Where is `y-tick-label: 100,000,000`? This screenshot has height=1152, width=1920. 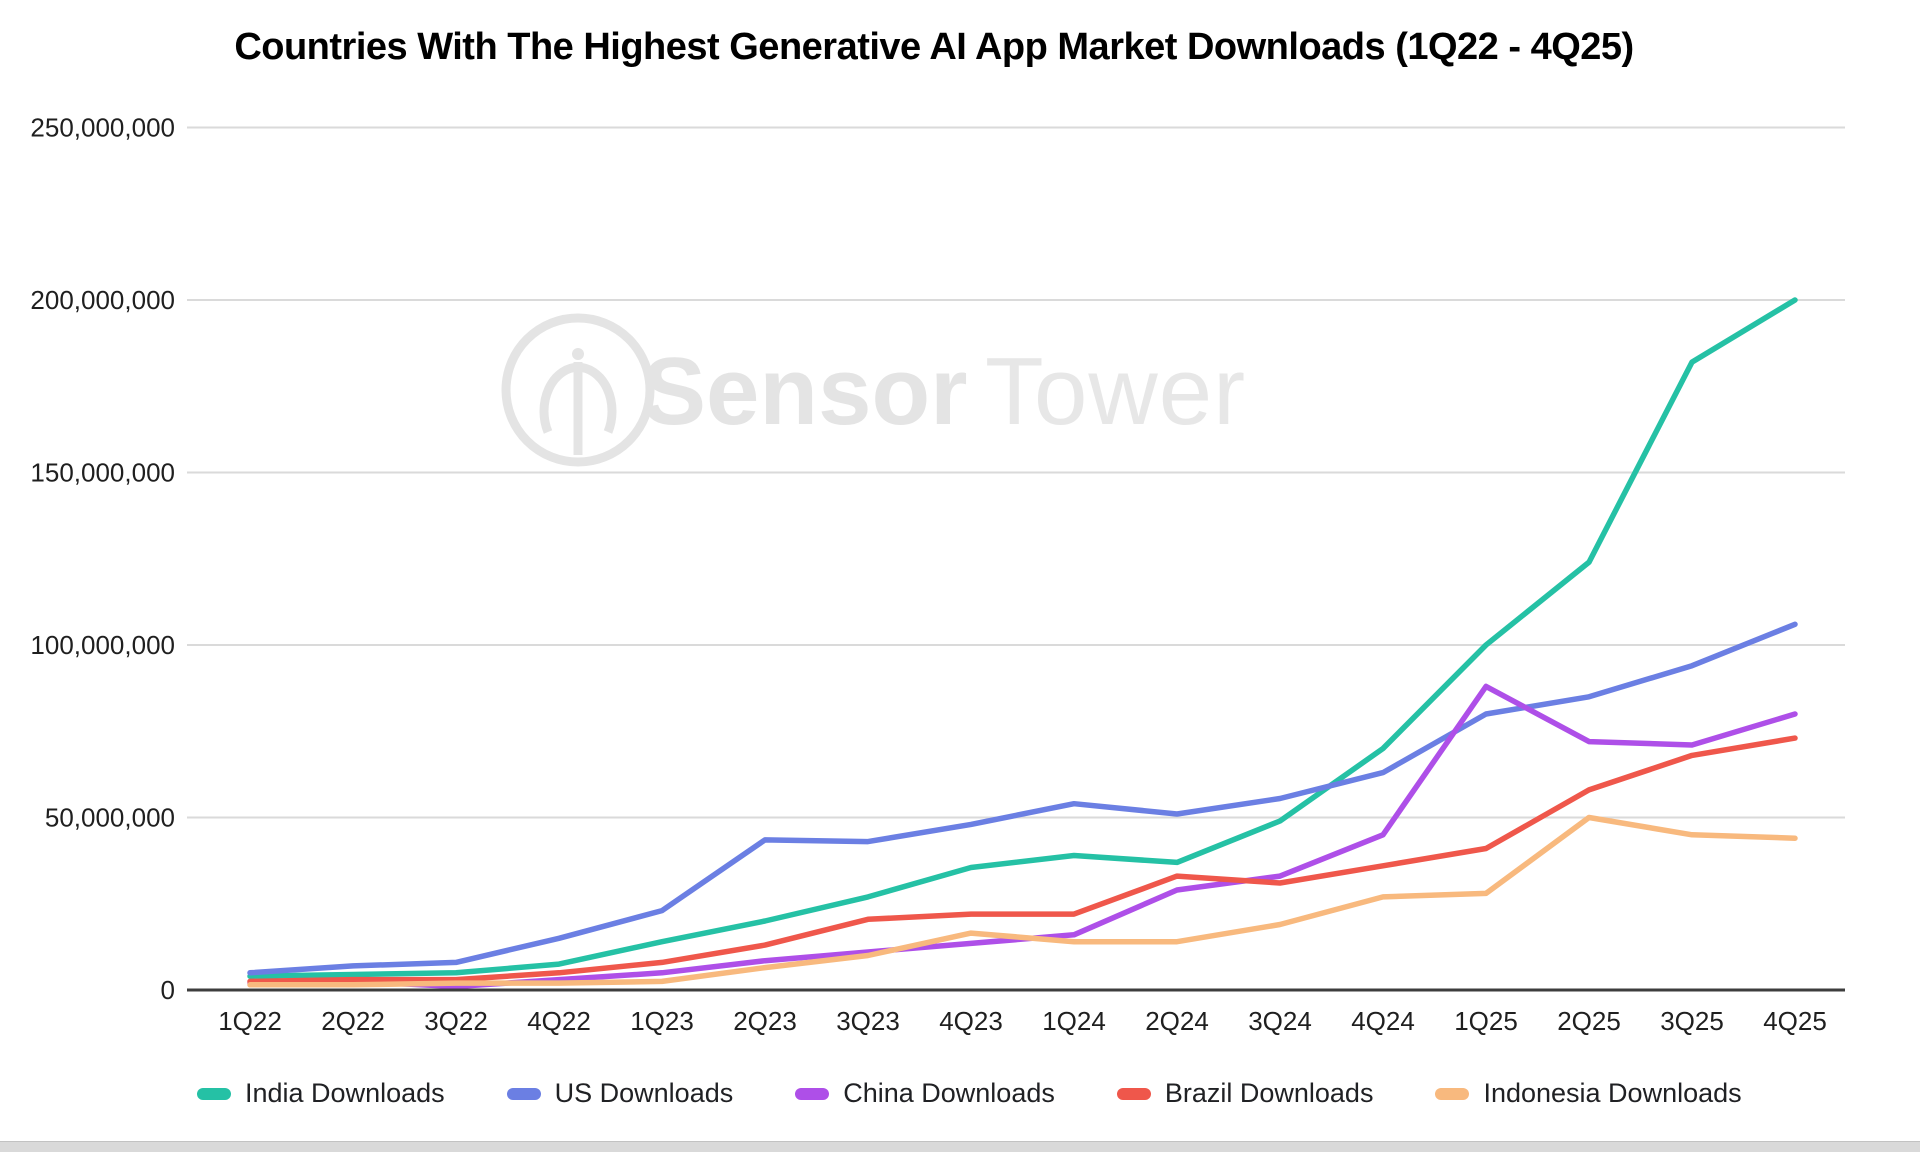 y-tick-label: 100,000,000 is located at coordinates (102, 645).